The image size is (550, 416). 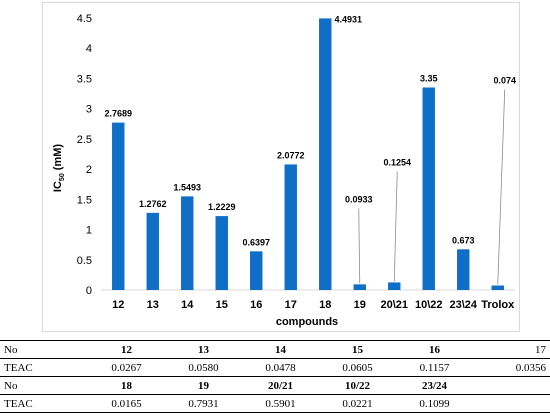 What do you see at coordinates (325, 305) in the screenshot?
I see `x-category-label: 18` at bounding box center [325, 305].